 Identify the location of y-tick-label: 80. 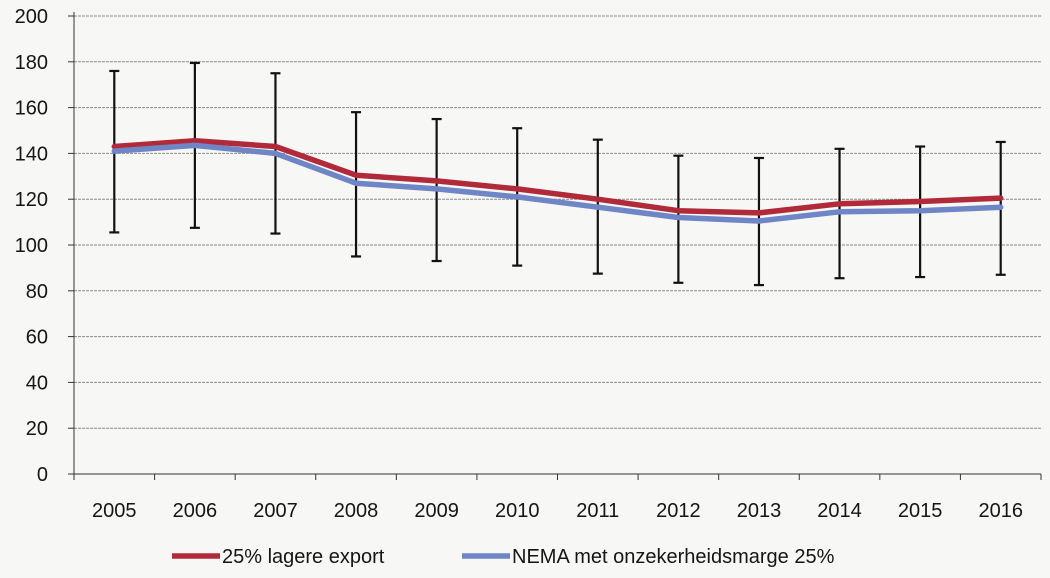
(37, 292).